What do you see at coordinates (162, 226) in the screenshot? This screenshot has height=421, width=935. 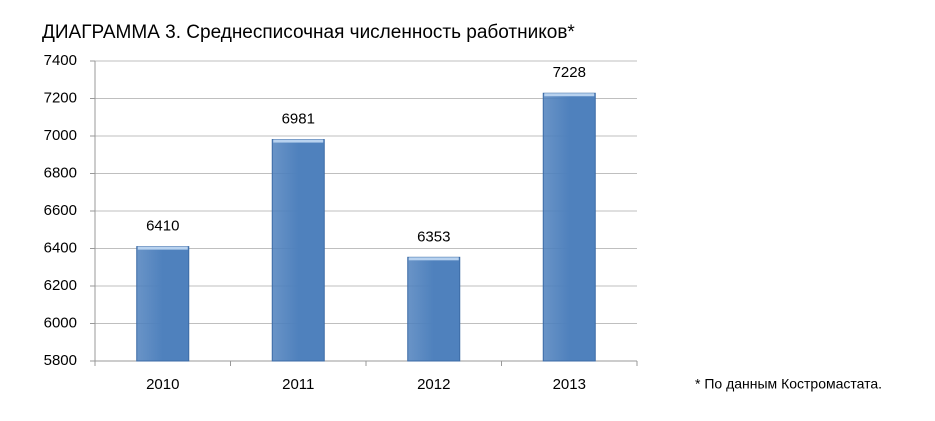 I see `value-label: 6410` at bounding box center [162, 226].